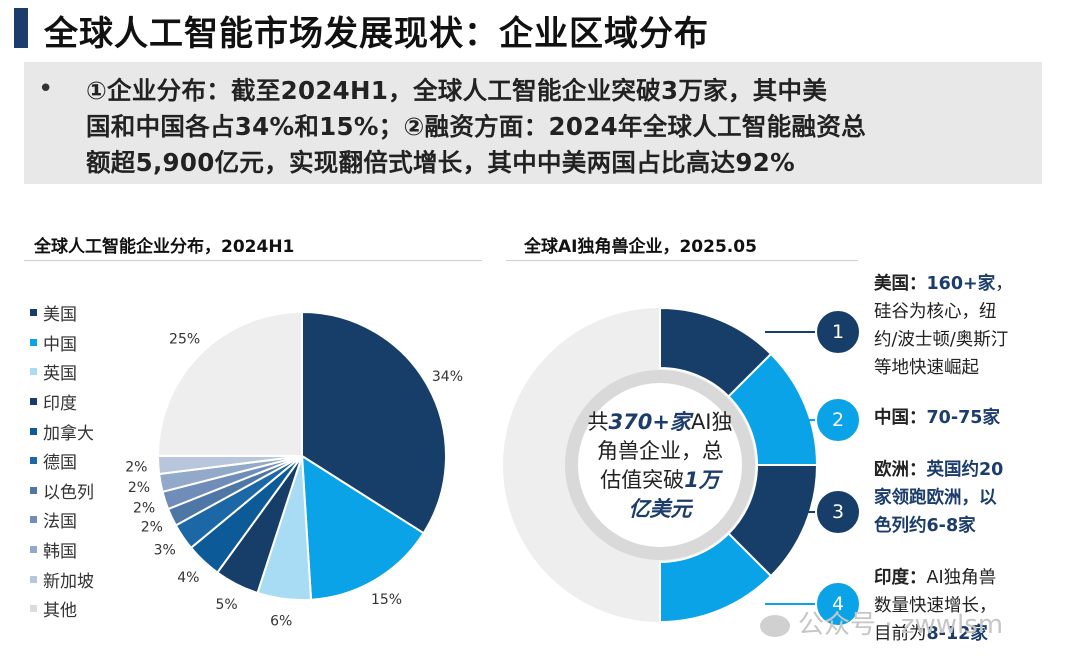 The width and height of the screenshot is (1080, 666). Describe the element at coordinates (640, 247) in the screenshot. I see `right-panel-title: 全球AI独角兽企业，2025.05` at that location.